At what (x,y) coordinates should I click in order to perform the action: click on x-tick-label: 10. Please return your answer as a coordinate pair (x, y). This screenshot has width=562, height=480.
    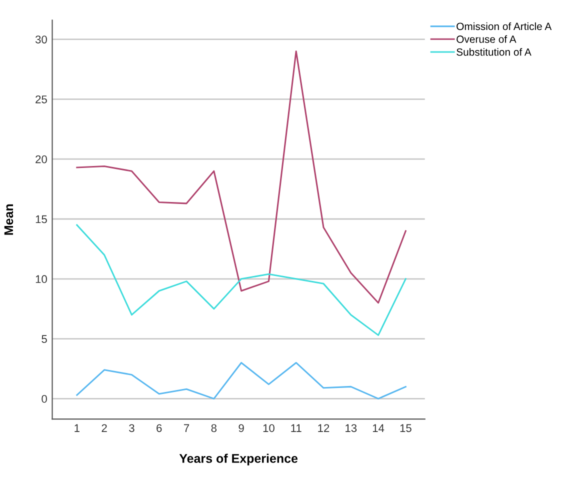
    Looking at the image, I should click on (268, 428).